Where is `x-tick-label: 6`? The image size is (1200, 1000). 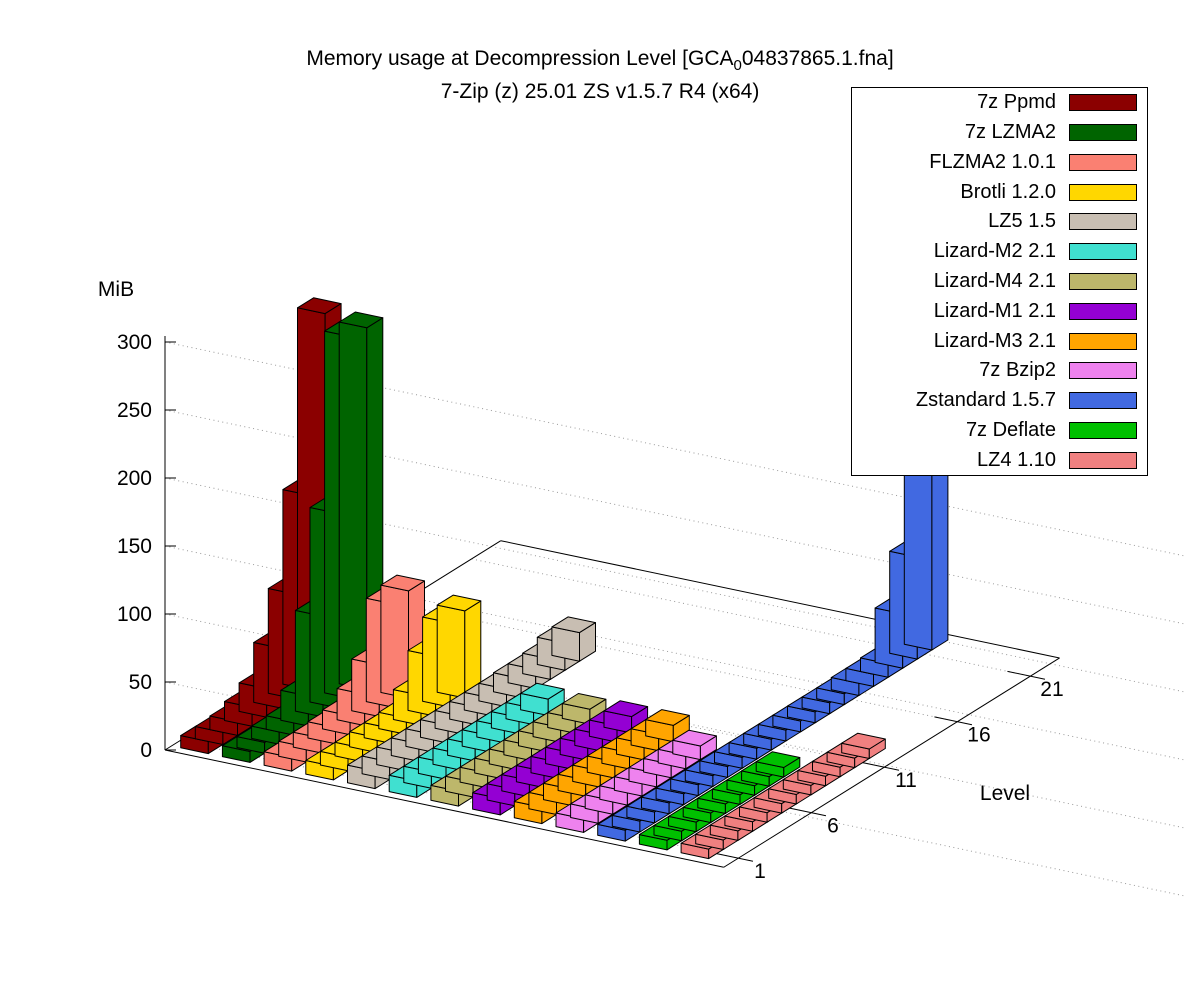
x-tick-label: 6 is located at coordinates (833, 826).